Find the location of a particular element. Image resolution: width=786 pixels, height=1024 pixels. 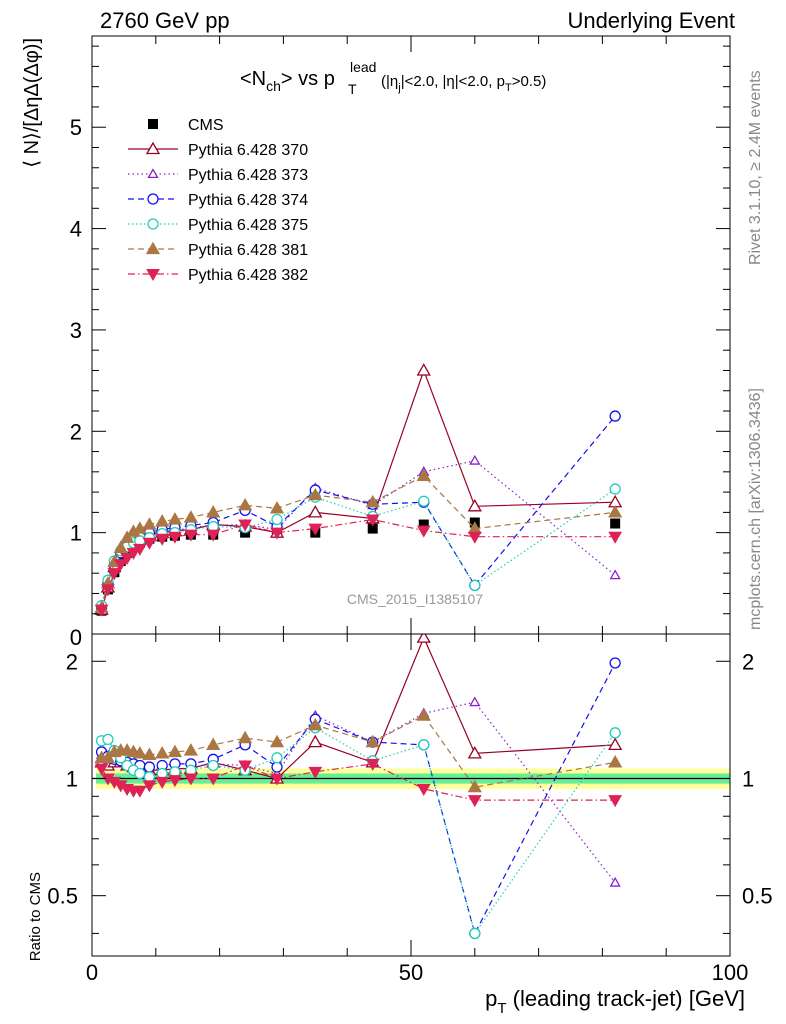

series-line-p374 is located at coordinates (358, 511).